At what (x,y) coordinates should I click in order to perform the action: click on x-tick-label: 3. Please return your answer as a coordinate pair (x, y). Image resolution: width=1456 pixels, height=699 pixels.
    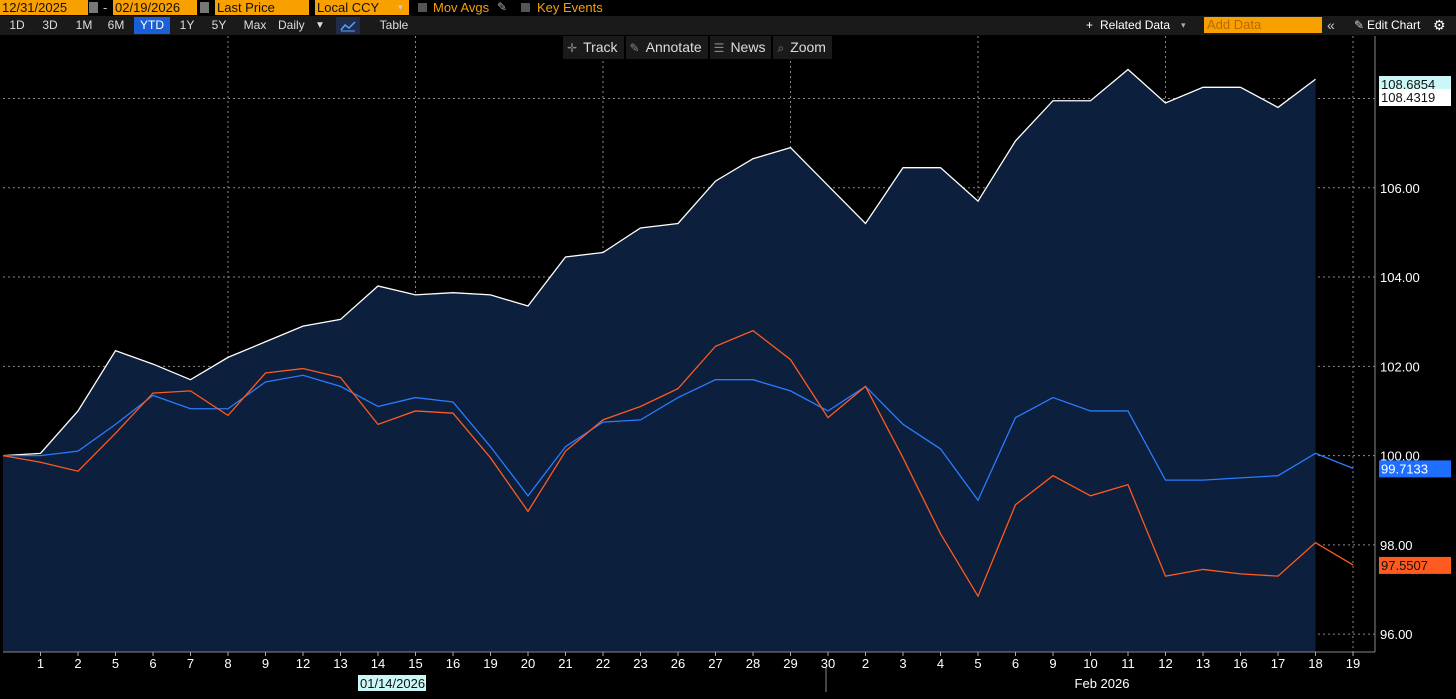
    Looking at the image, I should click on (902, 663).